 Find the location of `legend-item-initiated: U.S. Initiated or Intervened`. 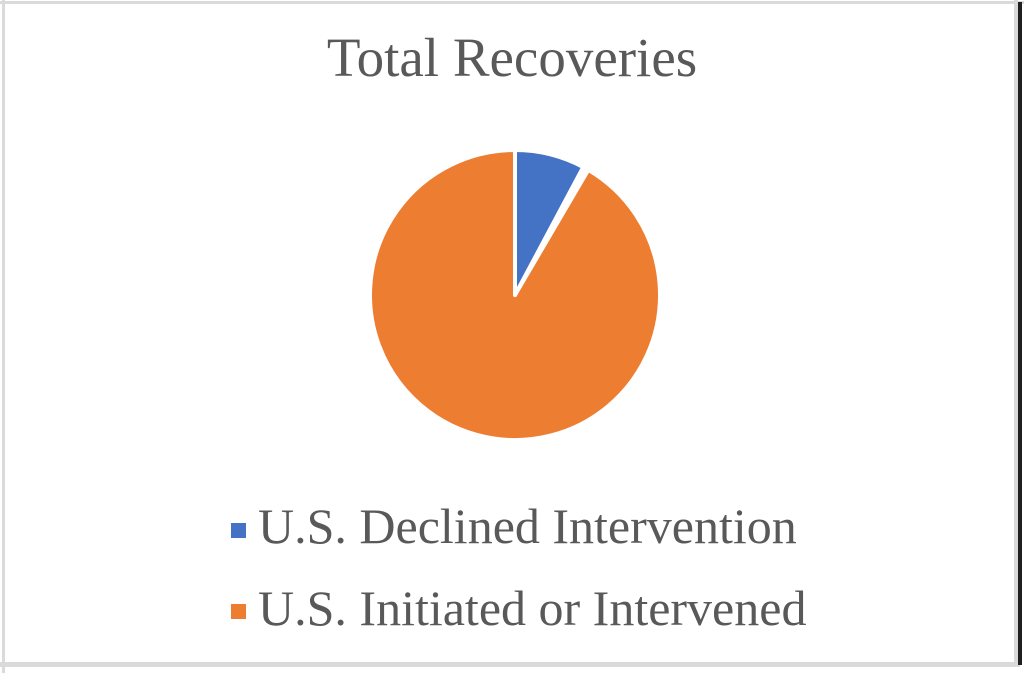

legend-item-initiated: U.S. Initiated or Intervened is located at coordinates (518, 609).